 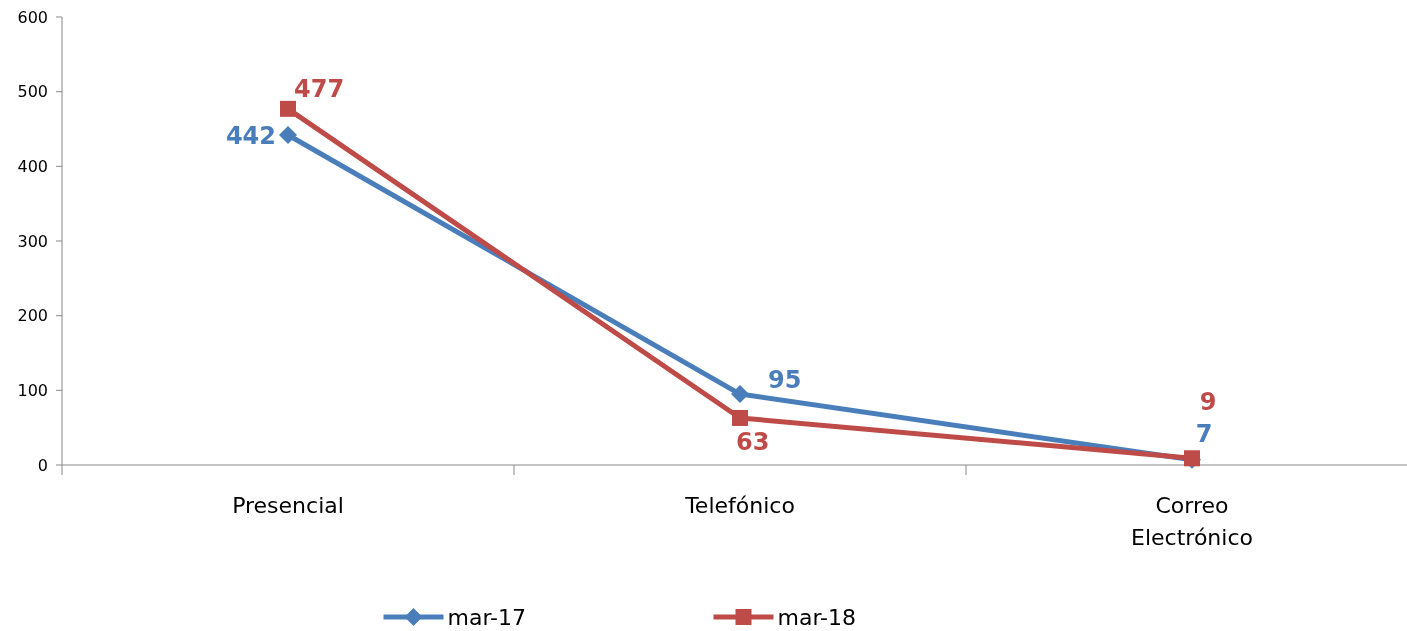 What do you see at coordinates (32, 316) in the screenshot?
I see `y-tick-label: 200` at bounding box center [32, 316].